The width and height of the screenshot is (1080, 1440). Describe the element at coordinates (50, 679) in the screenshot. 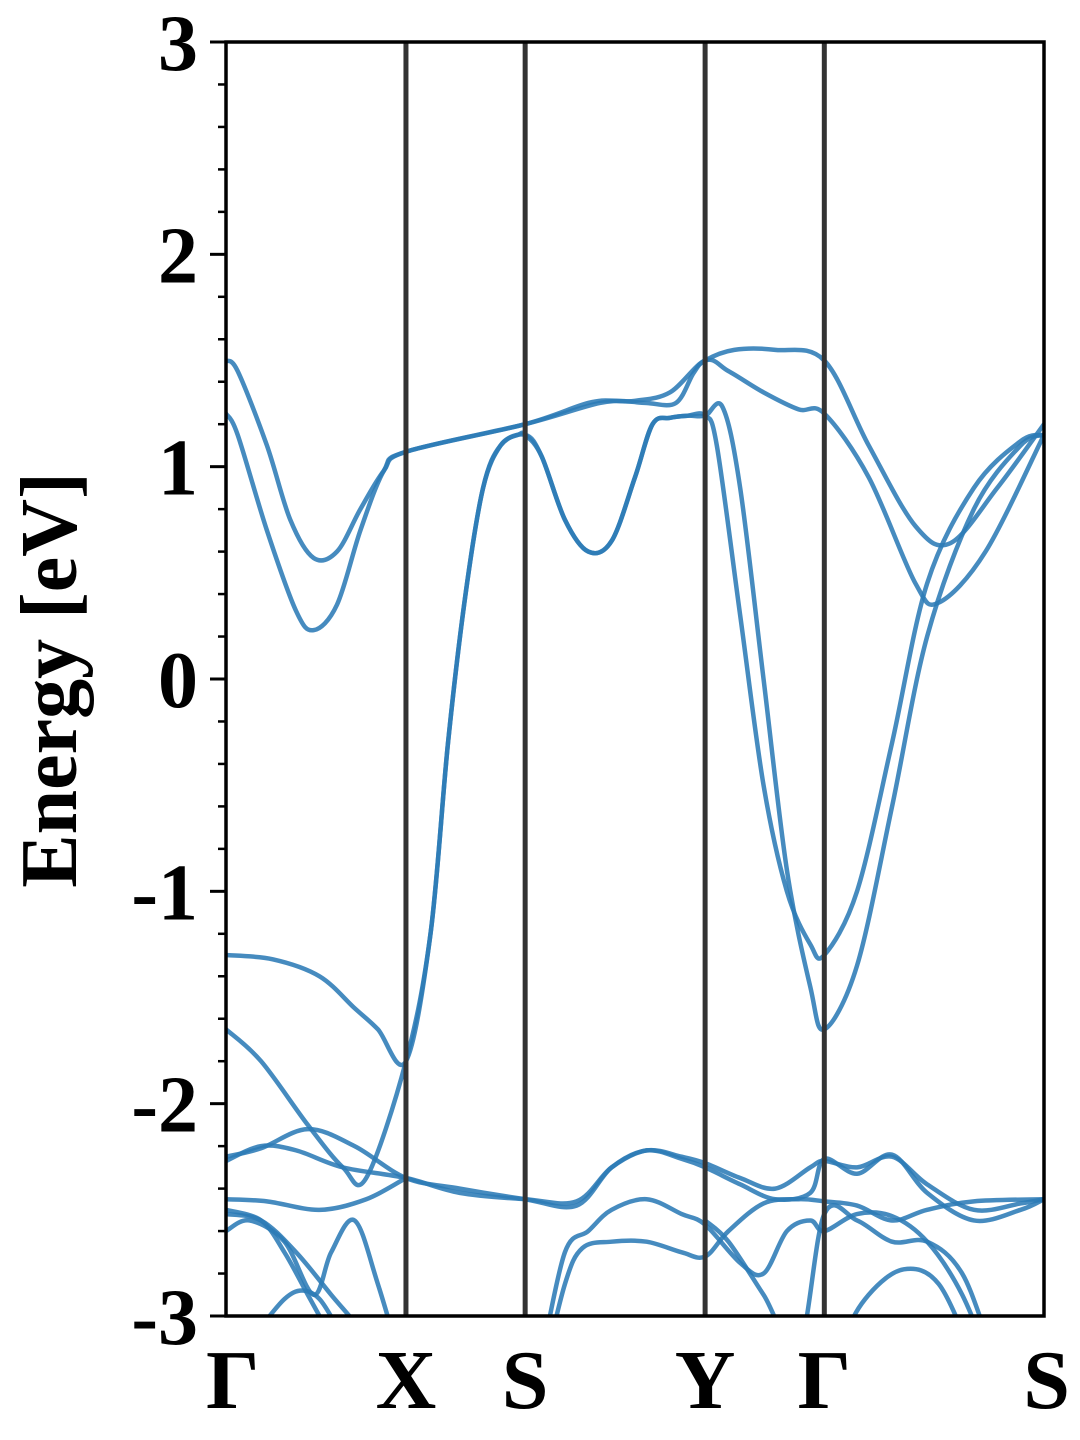

I see `y-axis-title: Energy [eV]` at that location.